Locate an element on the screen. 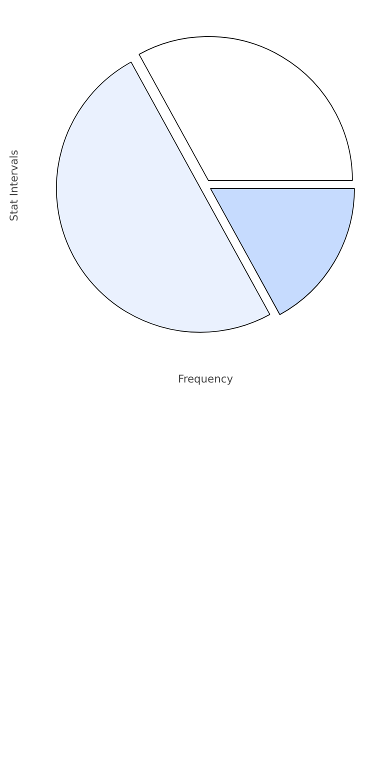 This screenshot has width=390, height=780. text: Frequency is located at coordinates (206, 379).